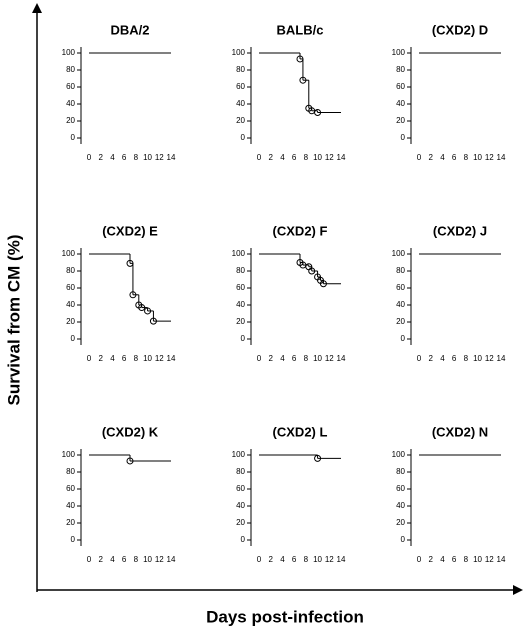 This screenshot has height=634, width=526. Describe the element at coordinates (460, 431) in the screenshot. I see `panel-title: (CXD2) N` at that location.